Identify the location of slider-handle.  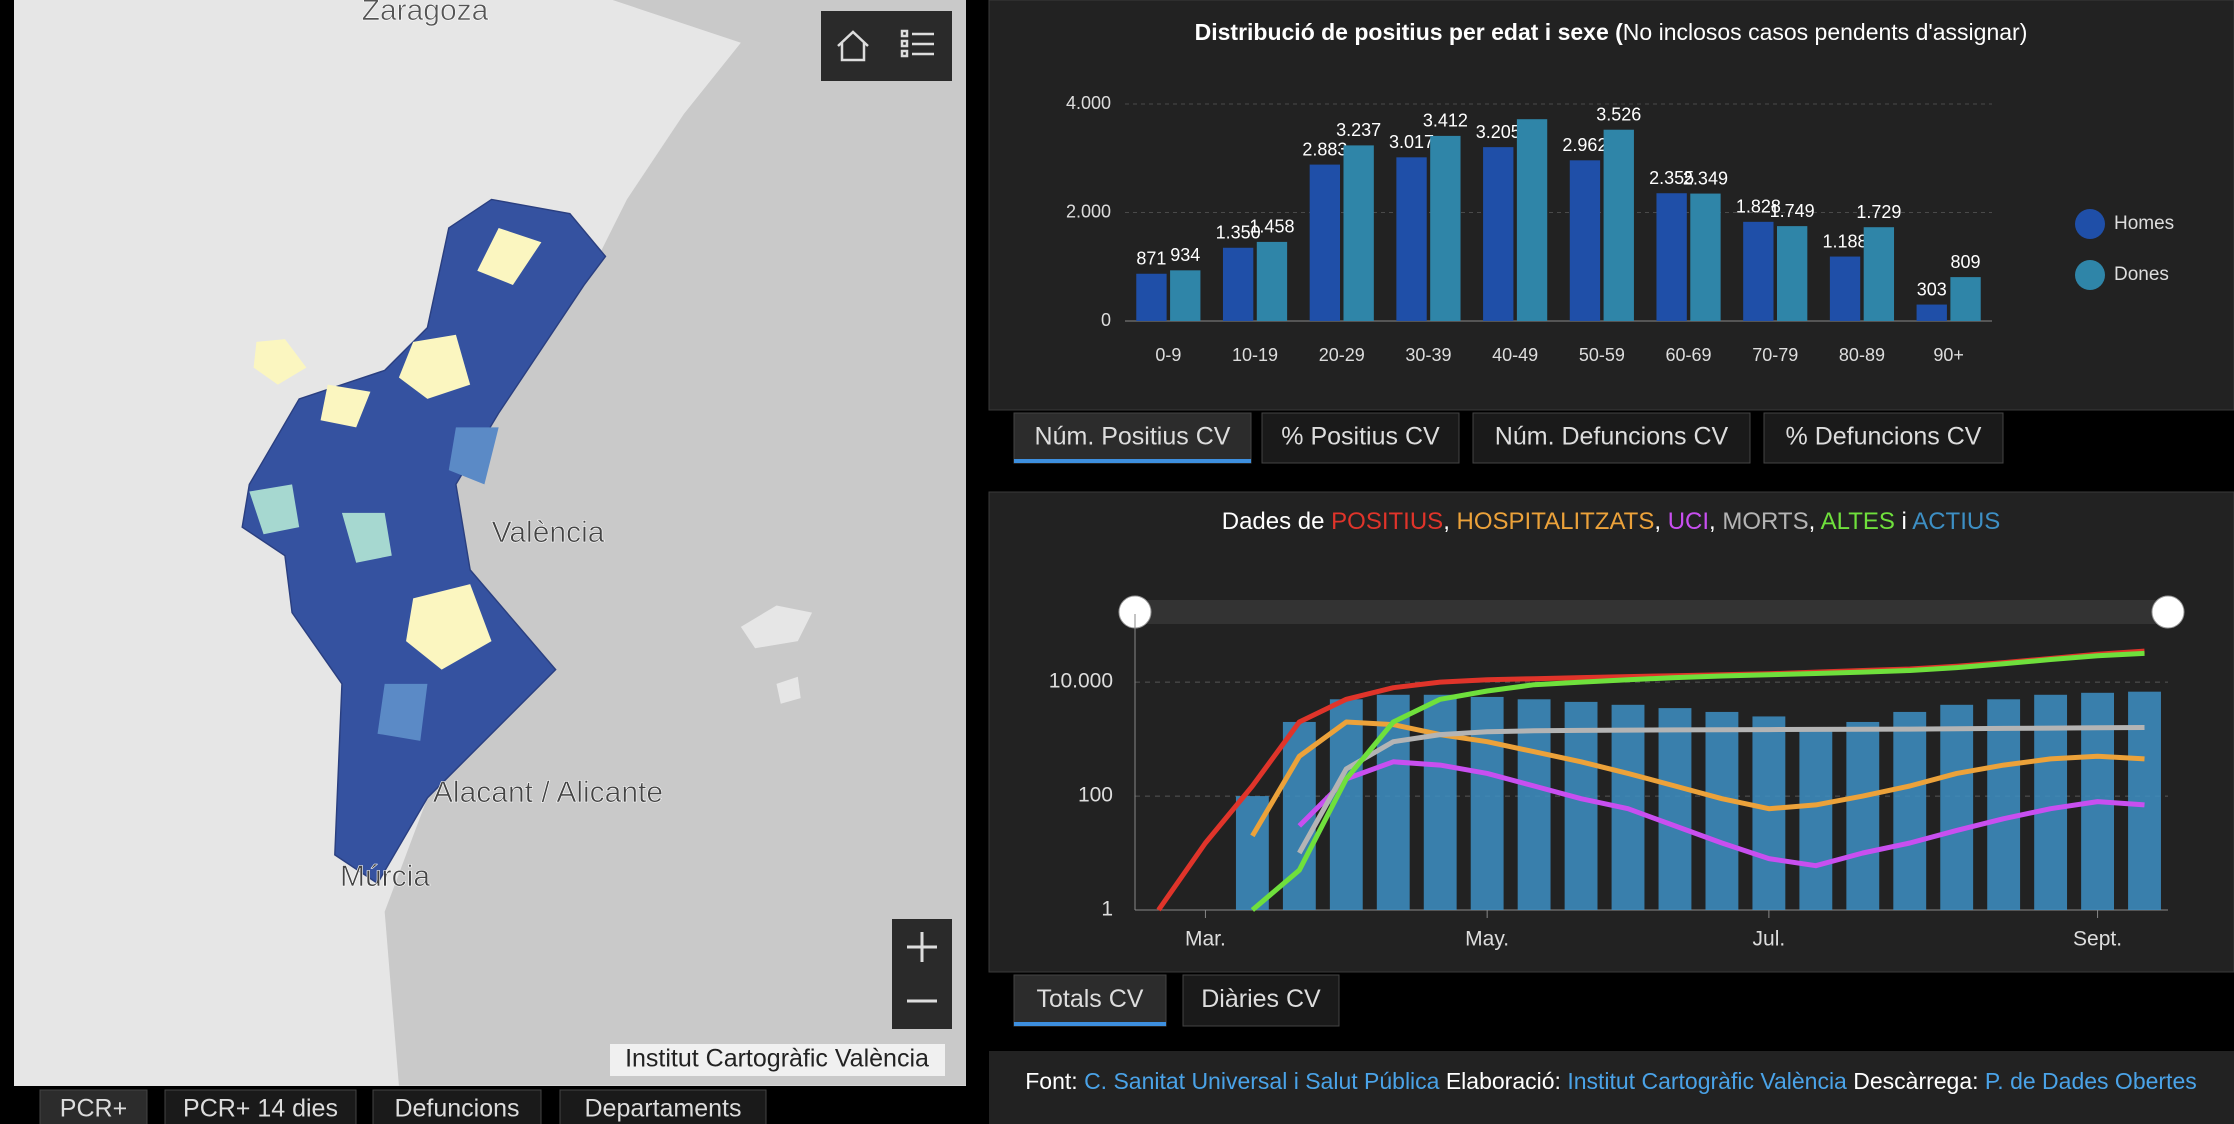
(2168, 612).